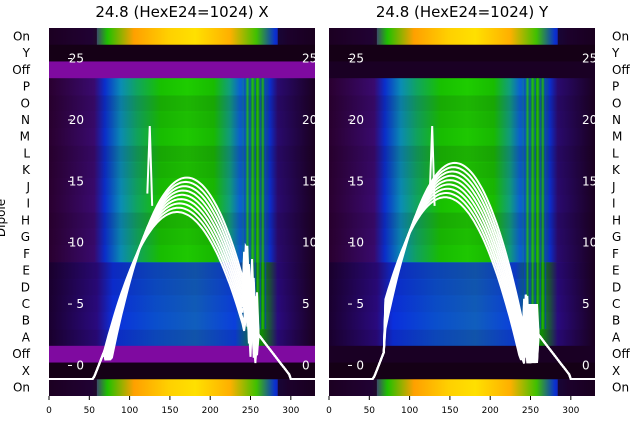 This screenshot has width=640, height=440. I want to click on row-label: H, so click(616, 220).